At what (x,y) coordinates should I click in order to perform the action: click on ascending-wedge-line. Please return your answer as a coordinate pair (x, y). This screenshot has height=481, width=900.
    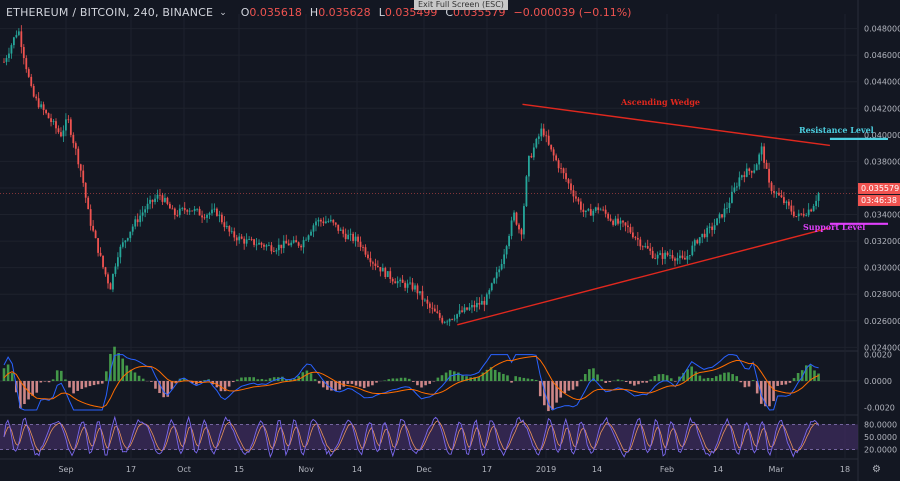
    Looking at the image, I should click on (644, 276).